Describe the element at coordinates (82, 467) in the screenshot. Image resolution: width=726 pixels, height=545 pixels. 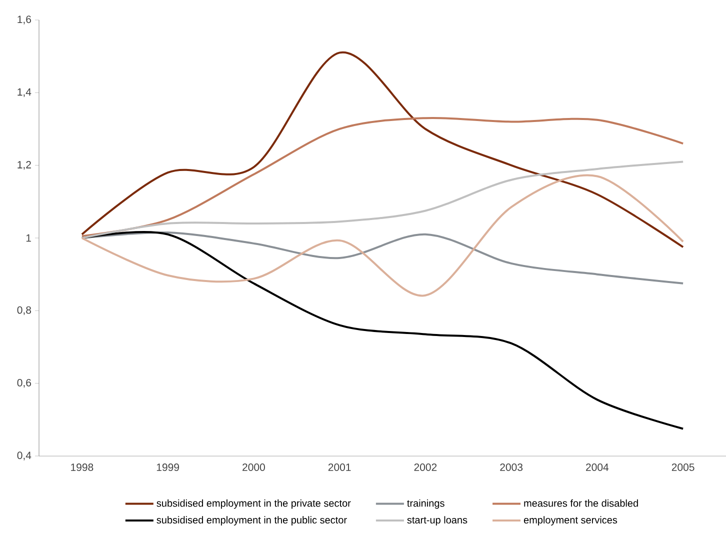
I see `x-tick-label: 1998` at that location.